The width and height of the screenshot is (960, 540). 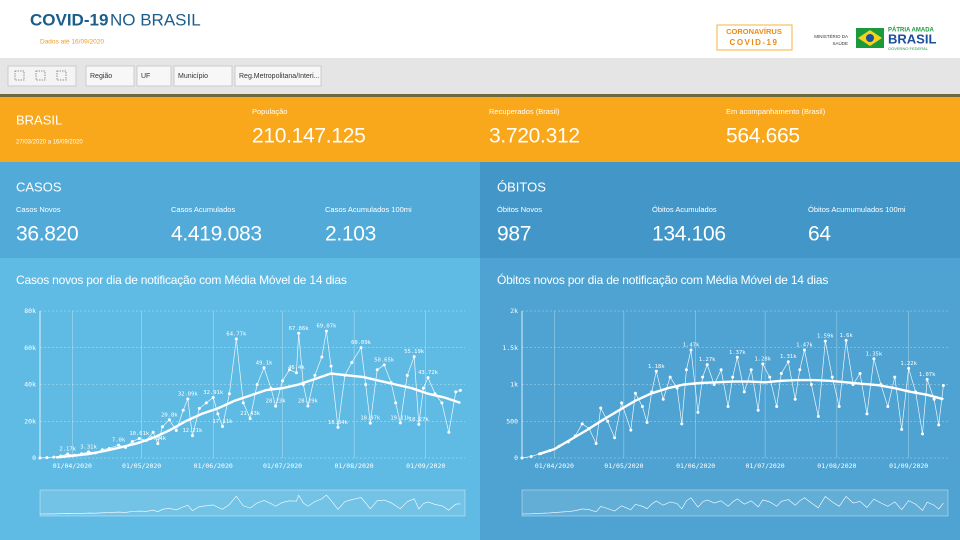 What do you see at coordinates (30, 311) in the screenshot?
I see `y-tick-label: 80k` at bounding box center [30, 311].